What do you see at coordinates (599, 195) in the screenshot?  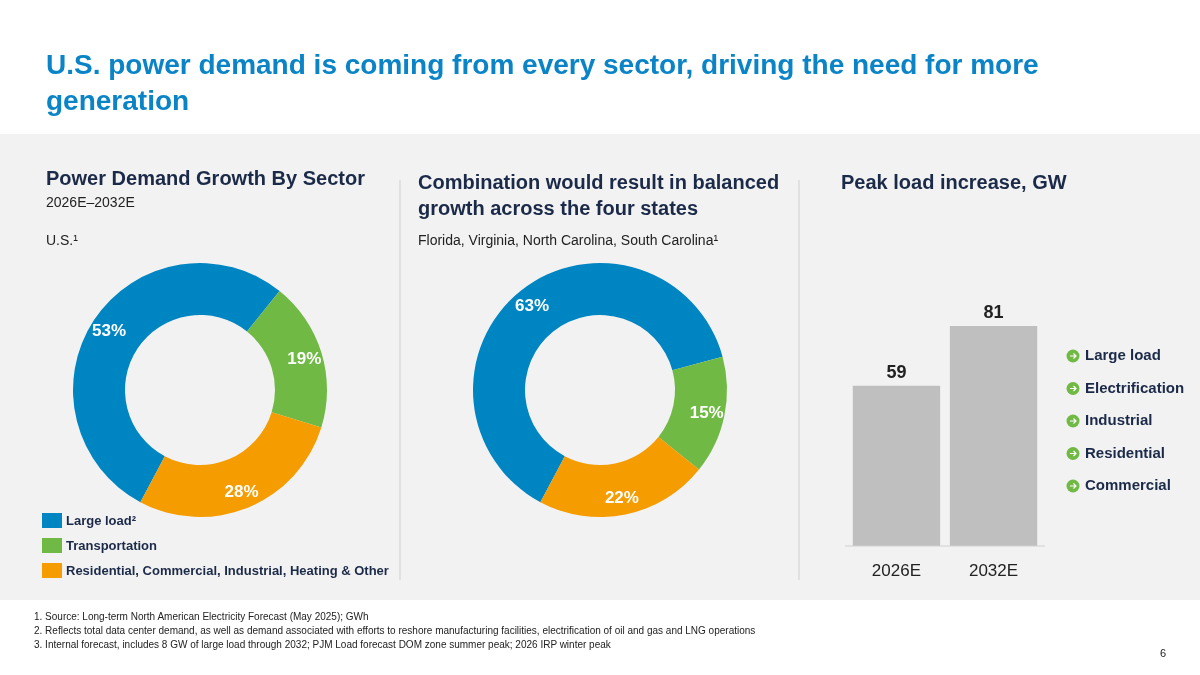 I see `chart-title: Combination would result in balanced growth across the four states` at bounding box center [599, 195].